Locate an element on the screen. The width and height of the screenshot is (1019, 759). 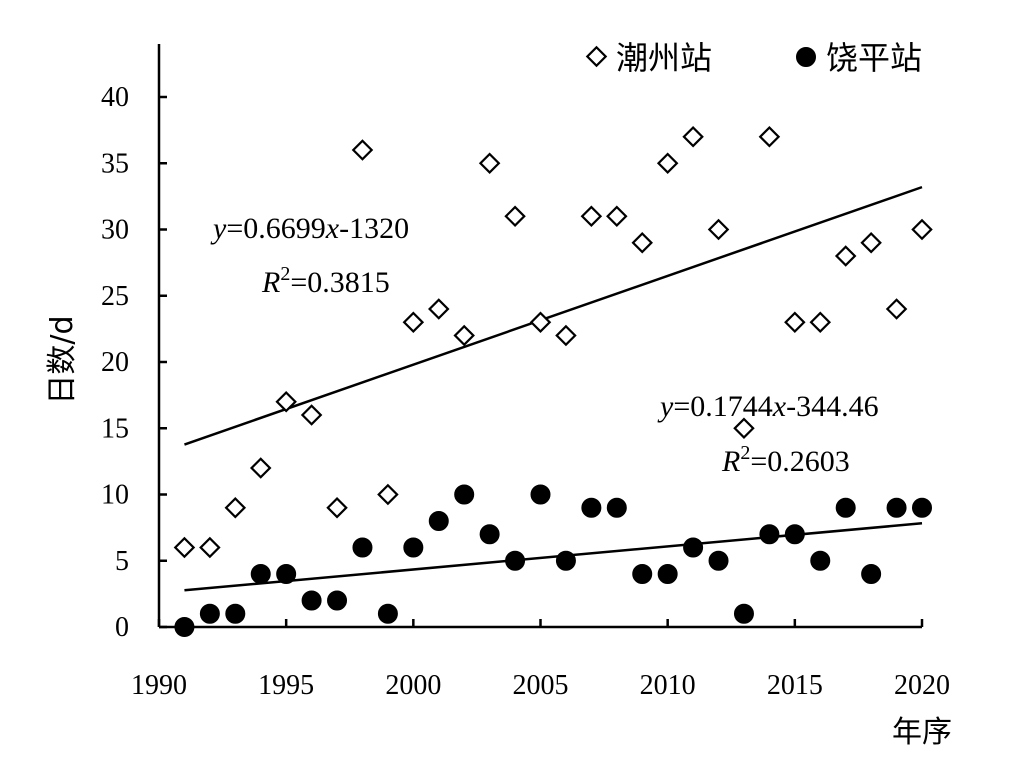
y-tick-label: 0 is located at coordinates (122, 627).